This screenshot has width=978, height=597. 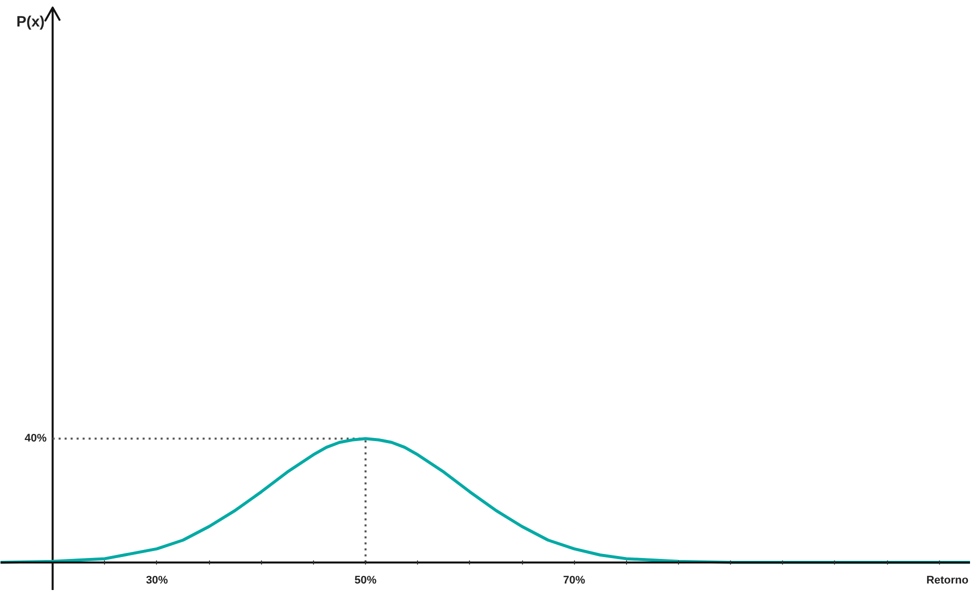 What do you see at coordinates (157, 580) in the screenshot?
I see `x-tick-label: 30%` at bounding box center [157, 580].